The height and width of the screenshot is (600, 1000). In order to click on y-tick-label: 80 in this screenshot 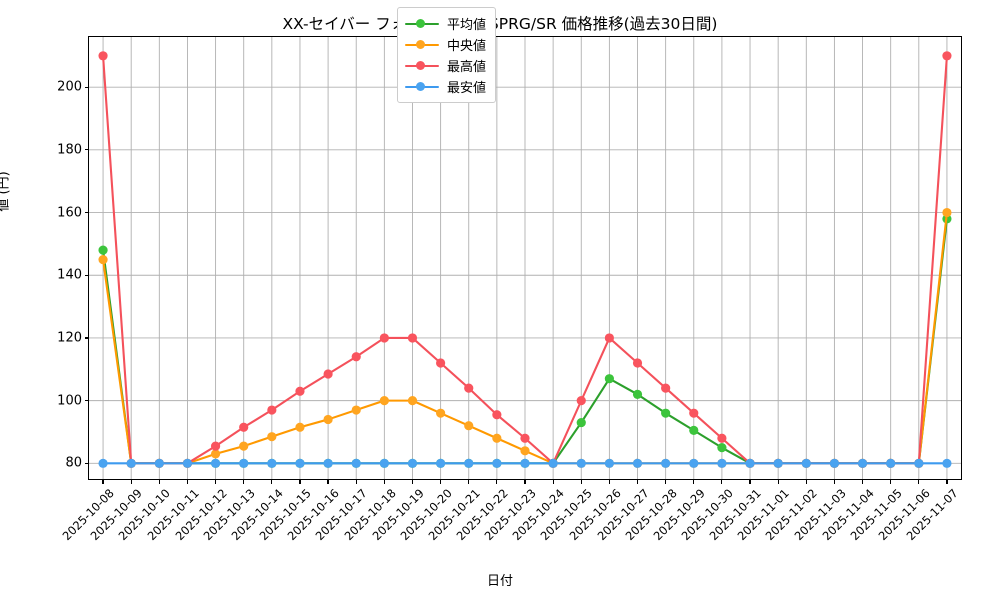, I will do `click(73, 463)`.